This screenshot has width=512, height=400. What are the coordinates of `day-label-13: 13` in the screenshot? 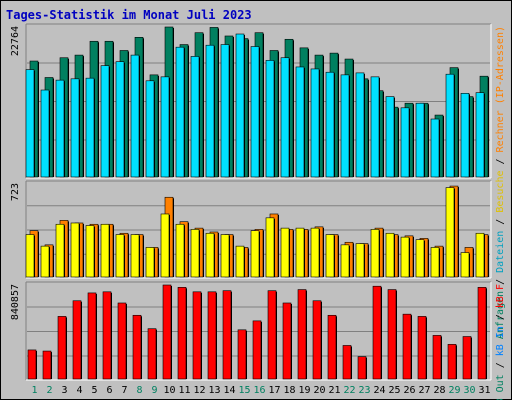 It's located at (214, 390).